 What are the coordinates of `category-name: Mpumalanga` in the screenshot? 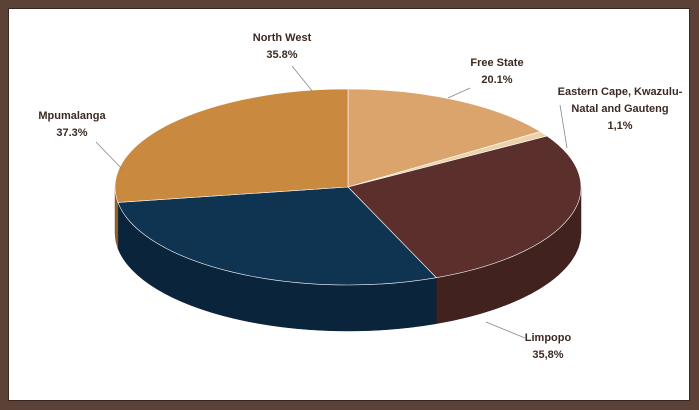 It's located at (72, 116).